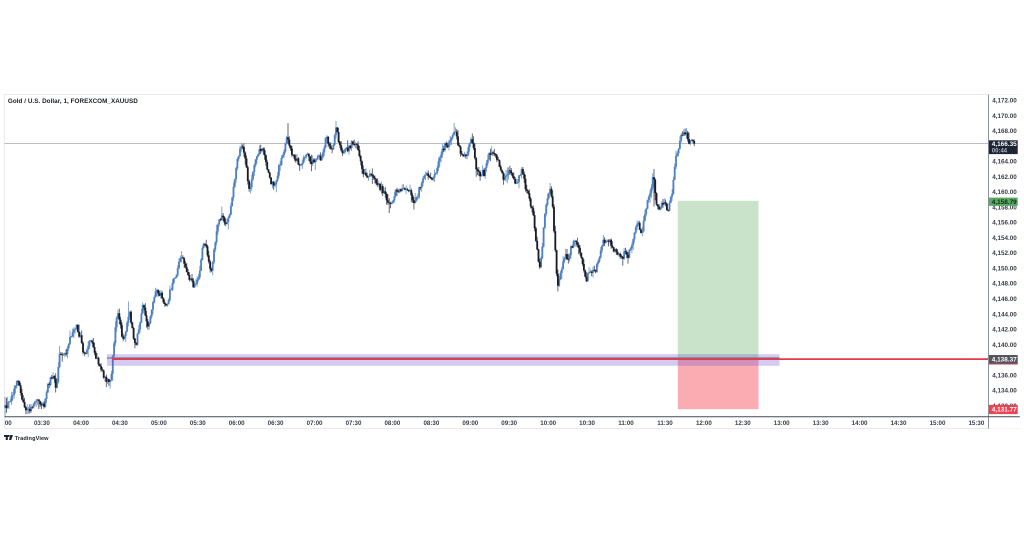 Image resolution: width=1024 pixels, height=536 pixels. Describe the element at coordinates (1004, 223) in the screenshot. I see `svg-text: 4,156.00` at that location.